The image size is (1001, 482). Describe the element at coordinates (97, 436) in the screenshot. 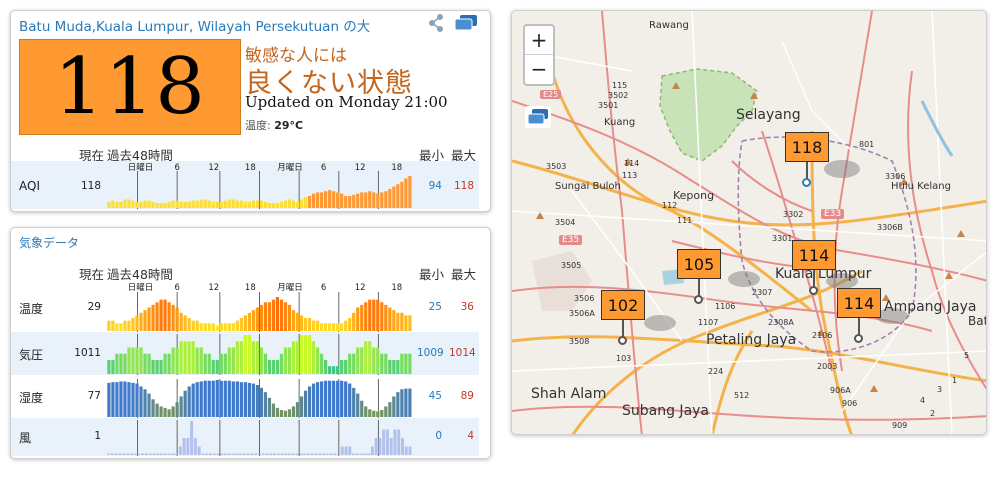

I see `weather-row-current: 1` at that location.